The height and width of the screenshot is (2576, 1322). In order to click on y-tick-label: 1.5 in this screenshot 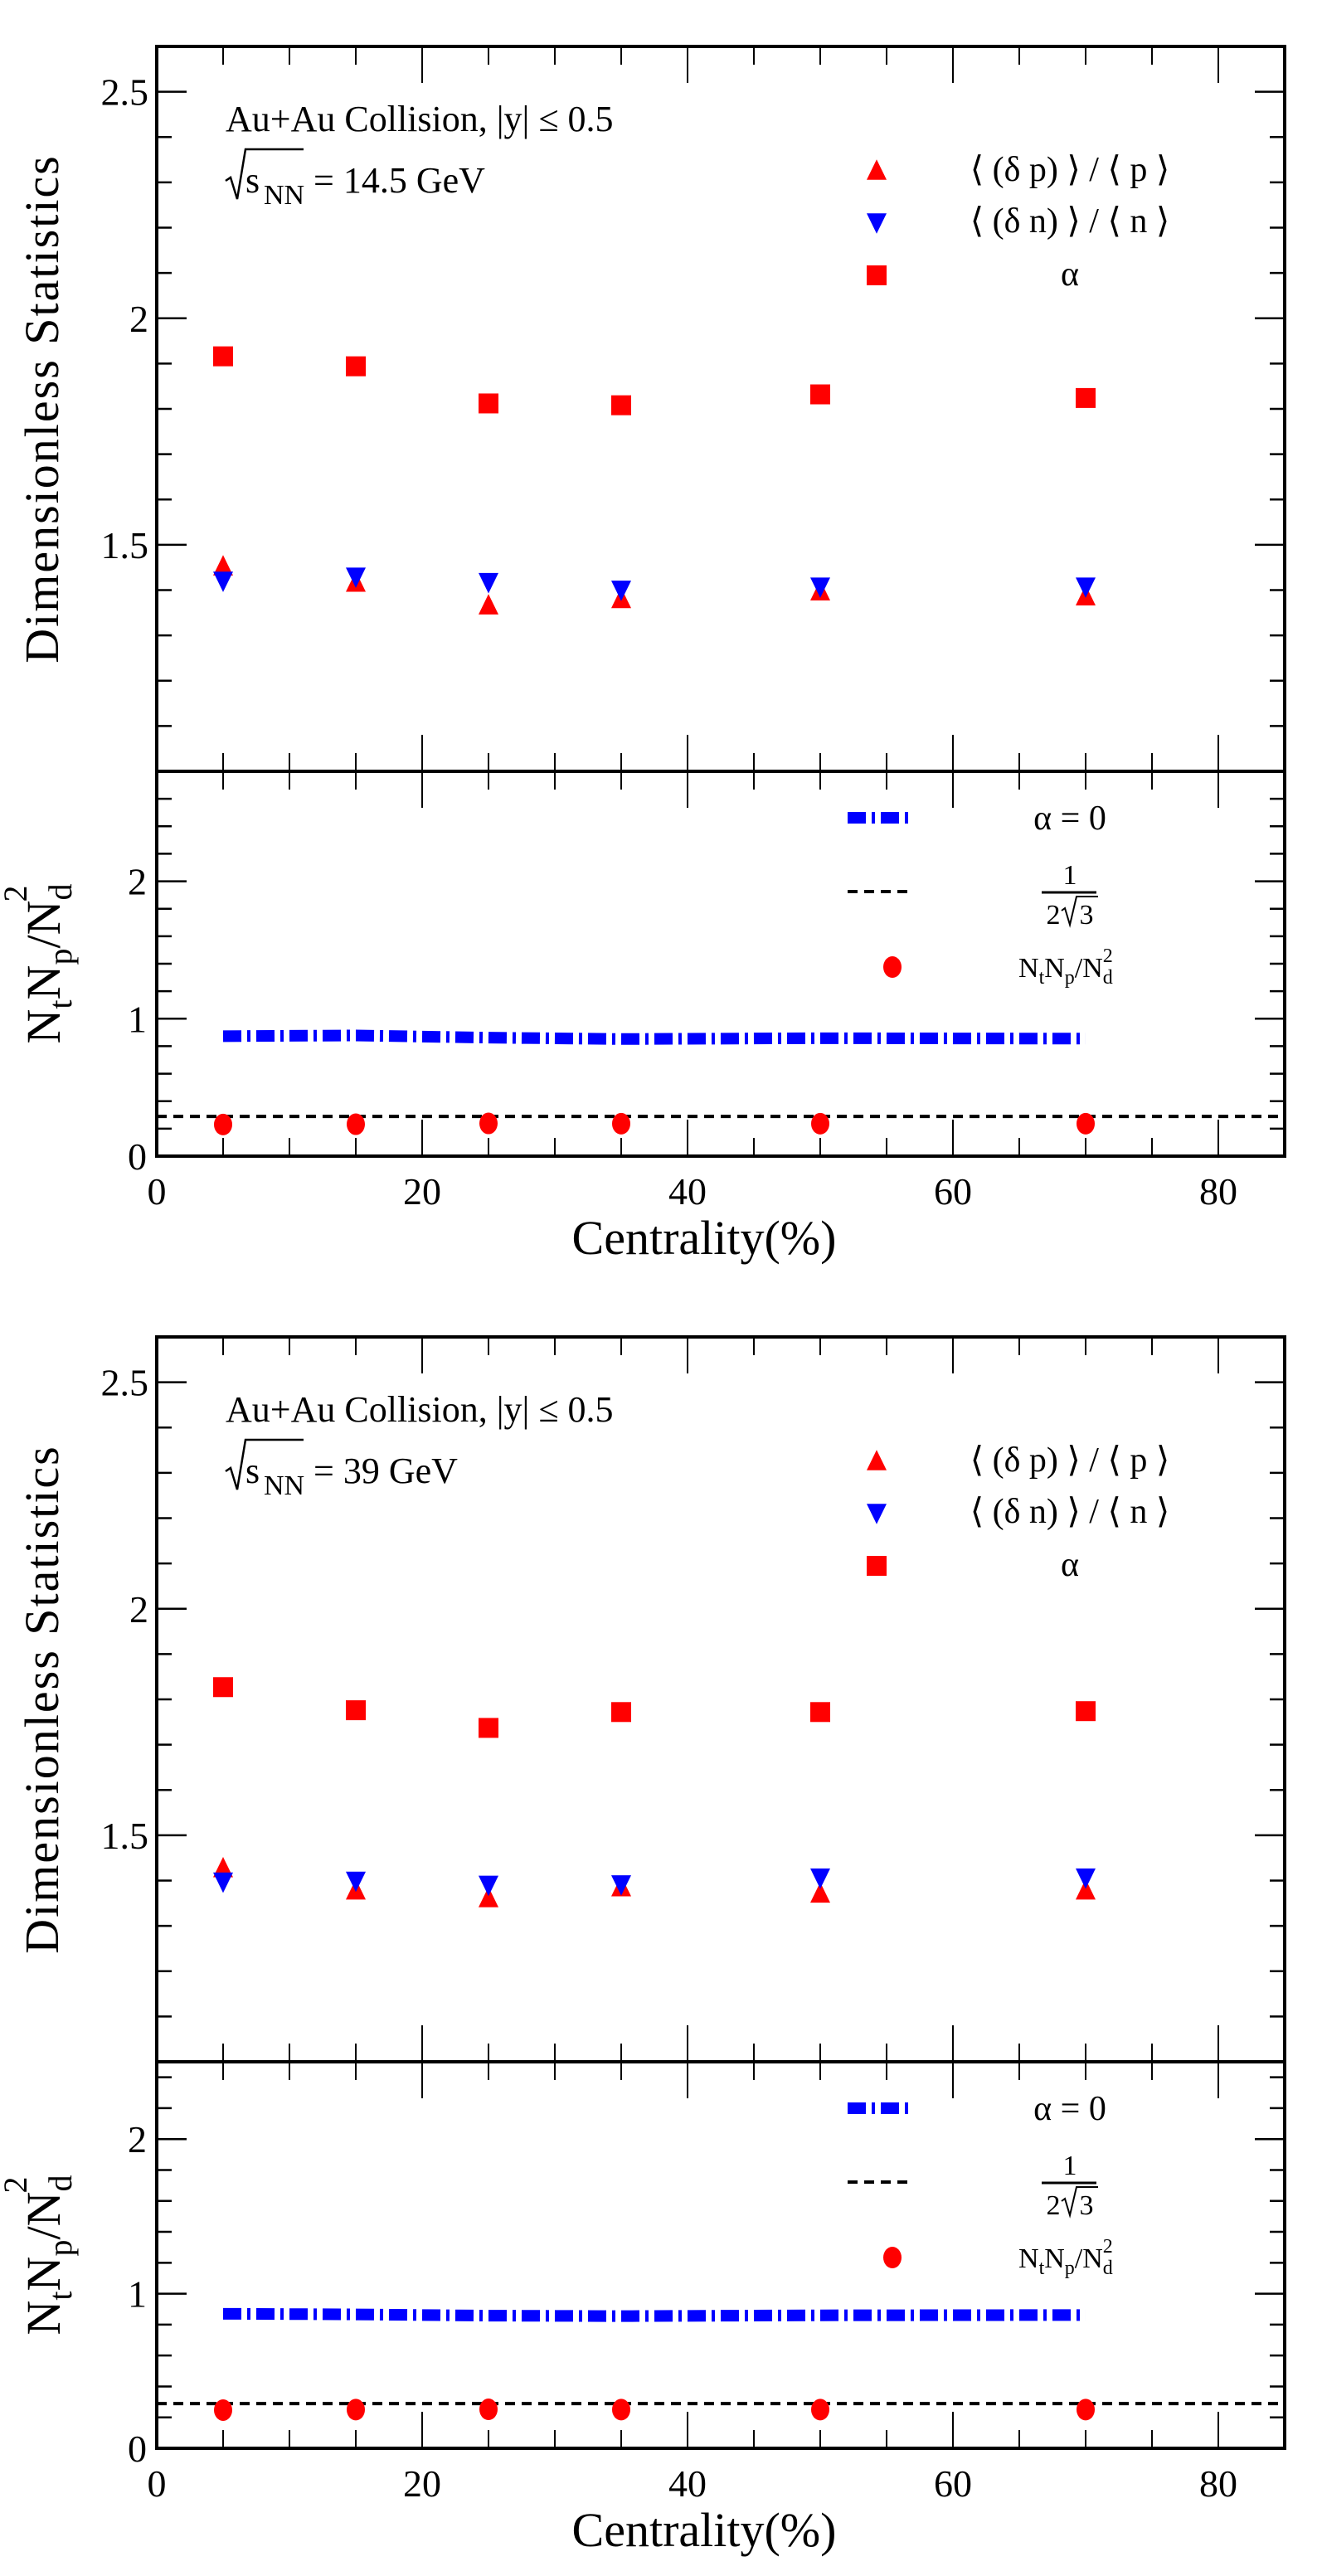, I will do `click(125, 545)`.